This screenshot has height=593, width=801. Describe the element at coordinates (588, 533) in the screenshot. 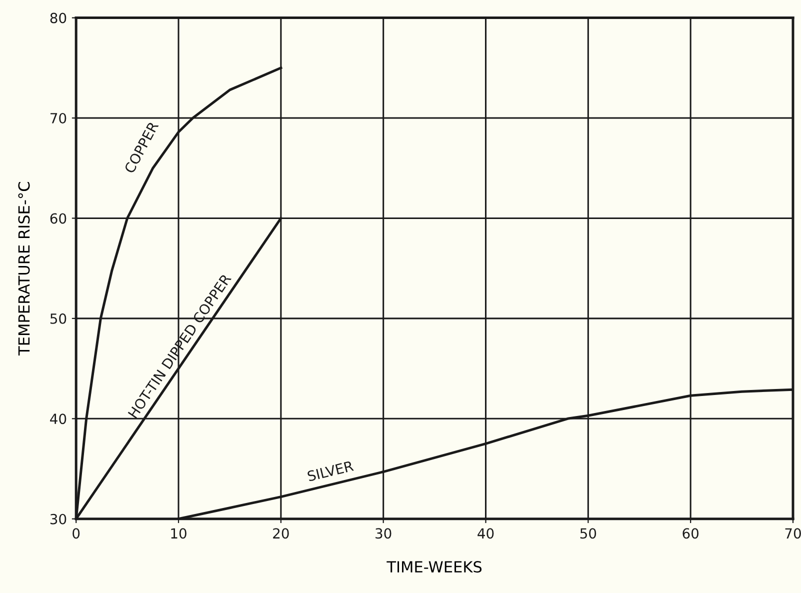

I see `x-tick-label: 50` at that location.